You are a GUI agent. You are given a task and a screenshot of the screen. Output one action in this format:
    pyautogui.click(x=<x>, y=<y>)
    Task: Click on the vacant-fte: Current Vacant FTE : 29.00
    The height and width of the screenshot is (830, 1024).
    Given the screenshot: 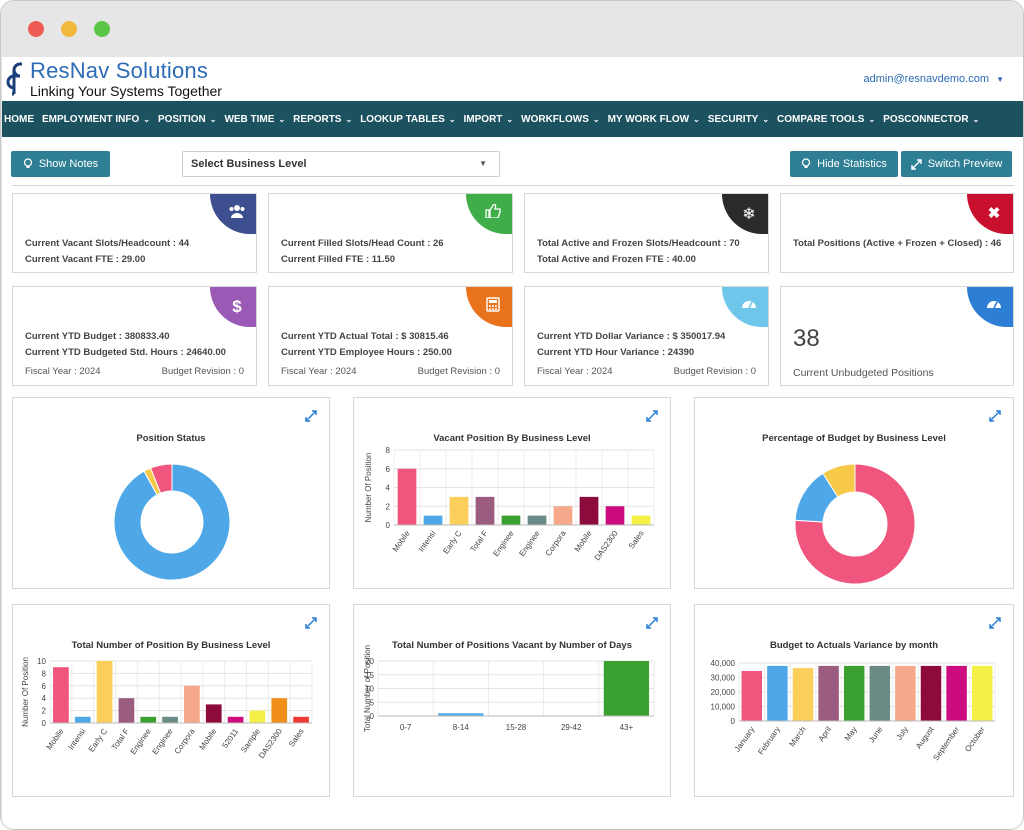 What is the action you would take?
    pyautogui.click(x=85, y=259)
    